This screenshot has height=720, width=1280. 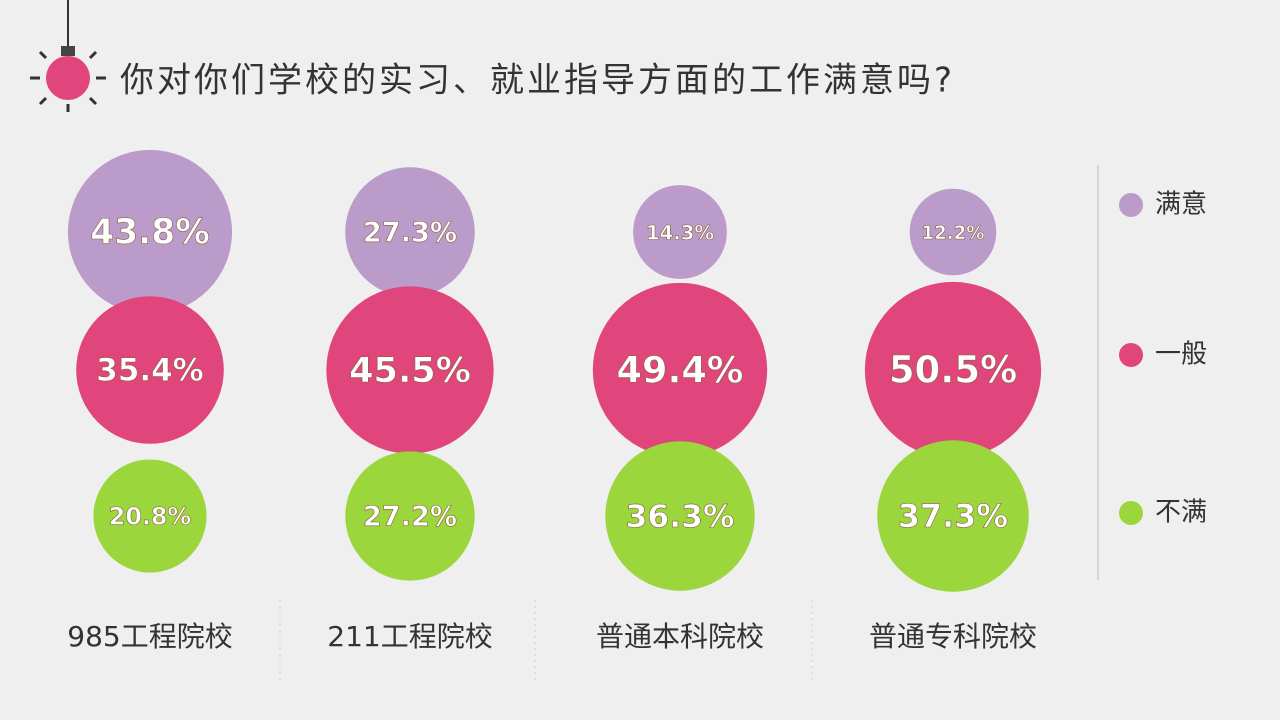 What do you see at coordinates (1181, 355) in the screenshot?
I see `legend-label: 一般` at bounding box center [1181, 355].